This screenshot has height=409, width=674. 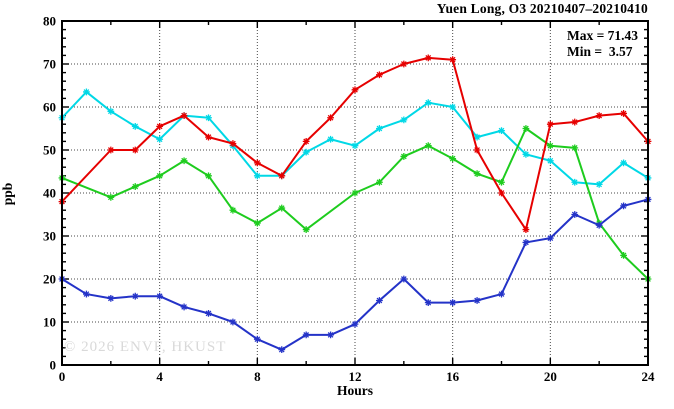 I want to click on svg-text: 10, so click(x=49, y=322).